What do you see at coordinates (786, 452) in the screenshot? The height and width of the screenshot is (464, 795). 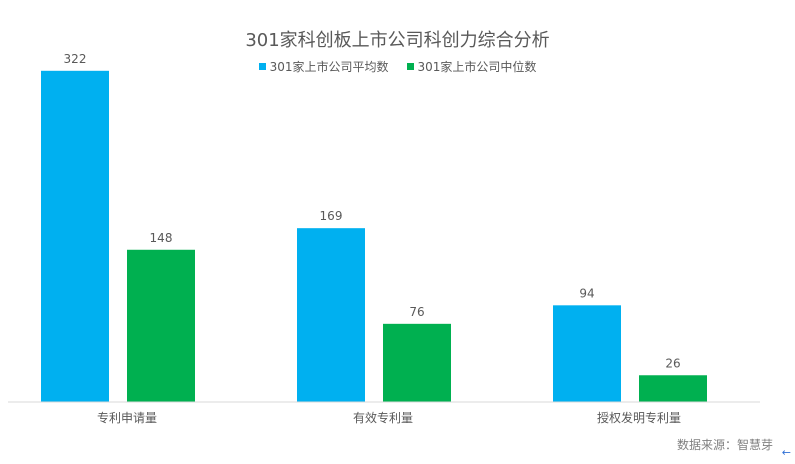 I see `back-arrow-icon: ←` at bounding box center [786, 452].